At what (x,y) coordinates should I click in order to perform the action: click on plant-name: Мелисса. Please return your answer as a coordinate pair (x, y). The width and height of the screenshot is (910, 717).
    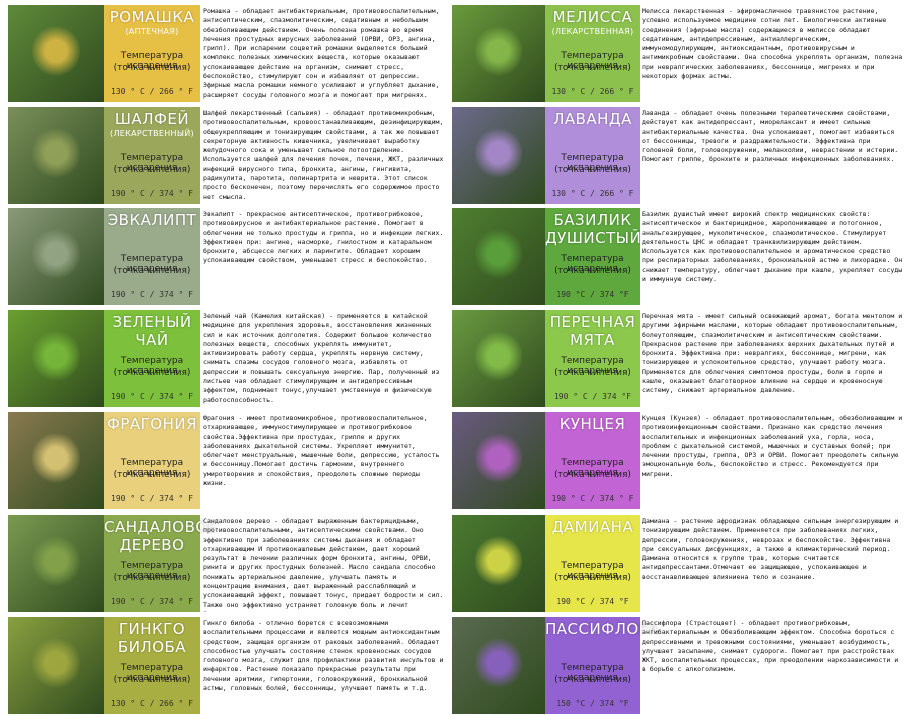
    Looking at the image, I should click on (592, 17).